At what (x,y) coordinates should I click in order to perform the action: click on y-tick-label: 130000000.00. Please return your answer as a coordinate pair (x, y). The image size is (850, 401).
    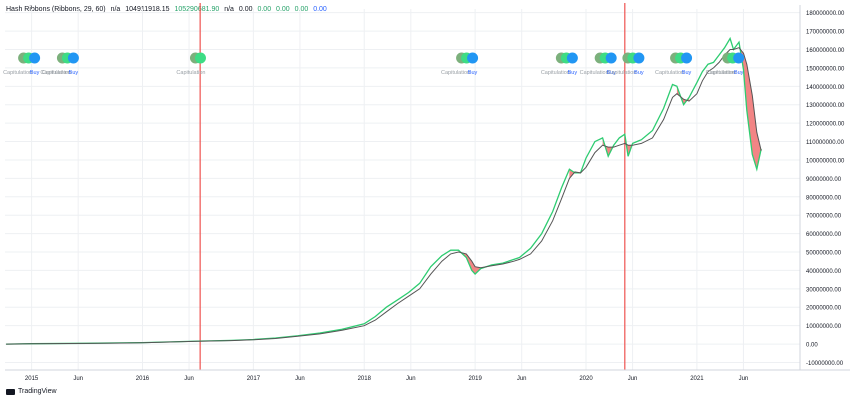
    Looking at the image, I should click on (825, 106).